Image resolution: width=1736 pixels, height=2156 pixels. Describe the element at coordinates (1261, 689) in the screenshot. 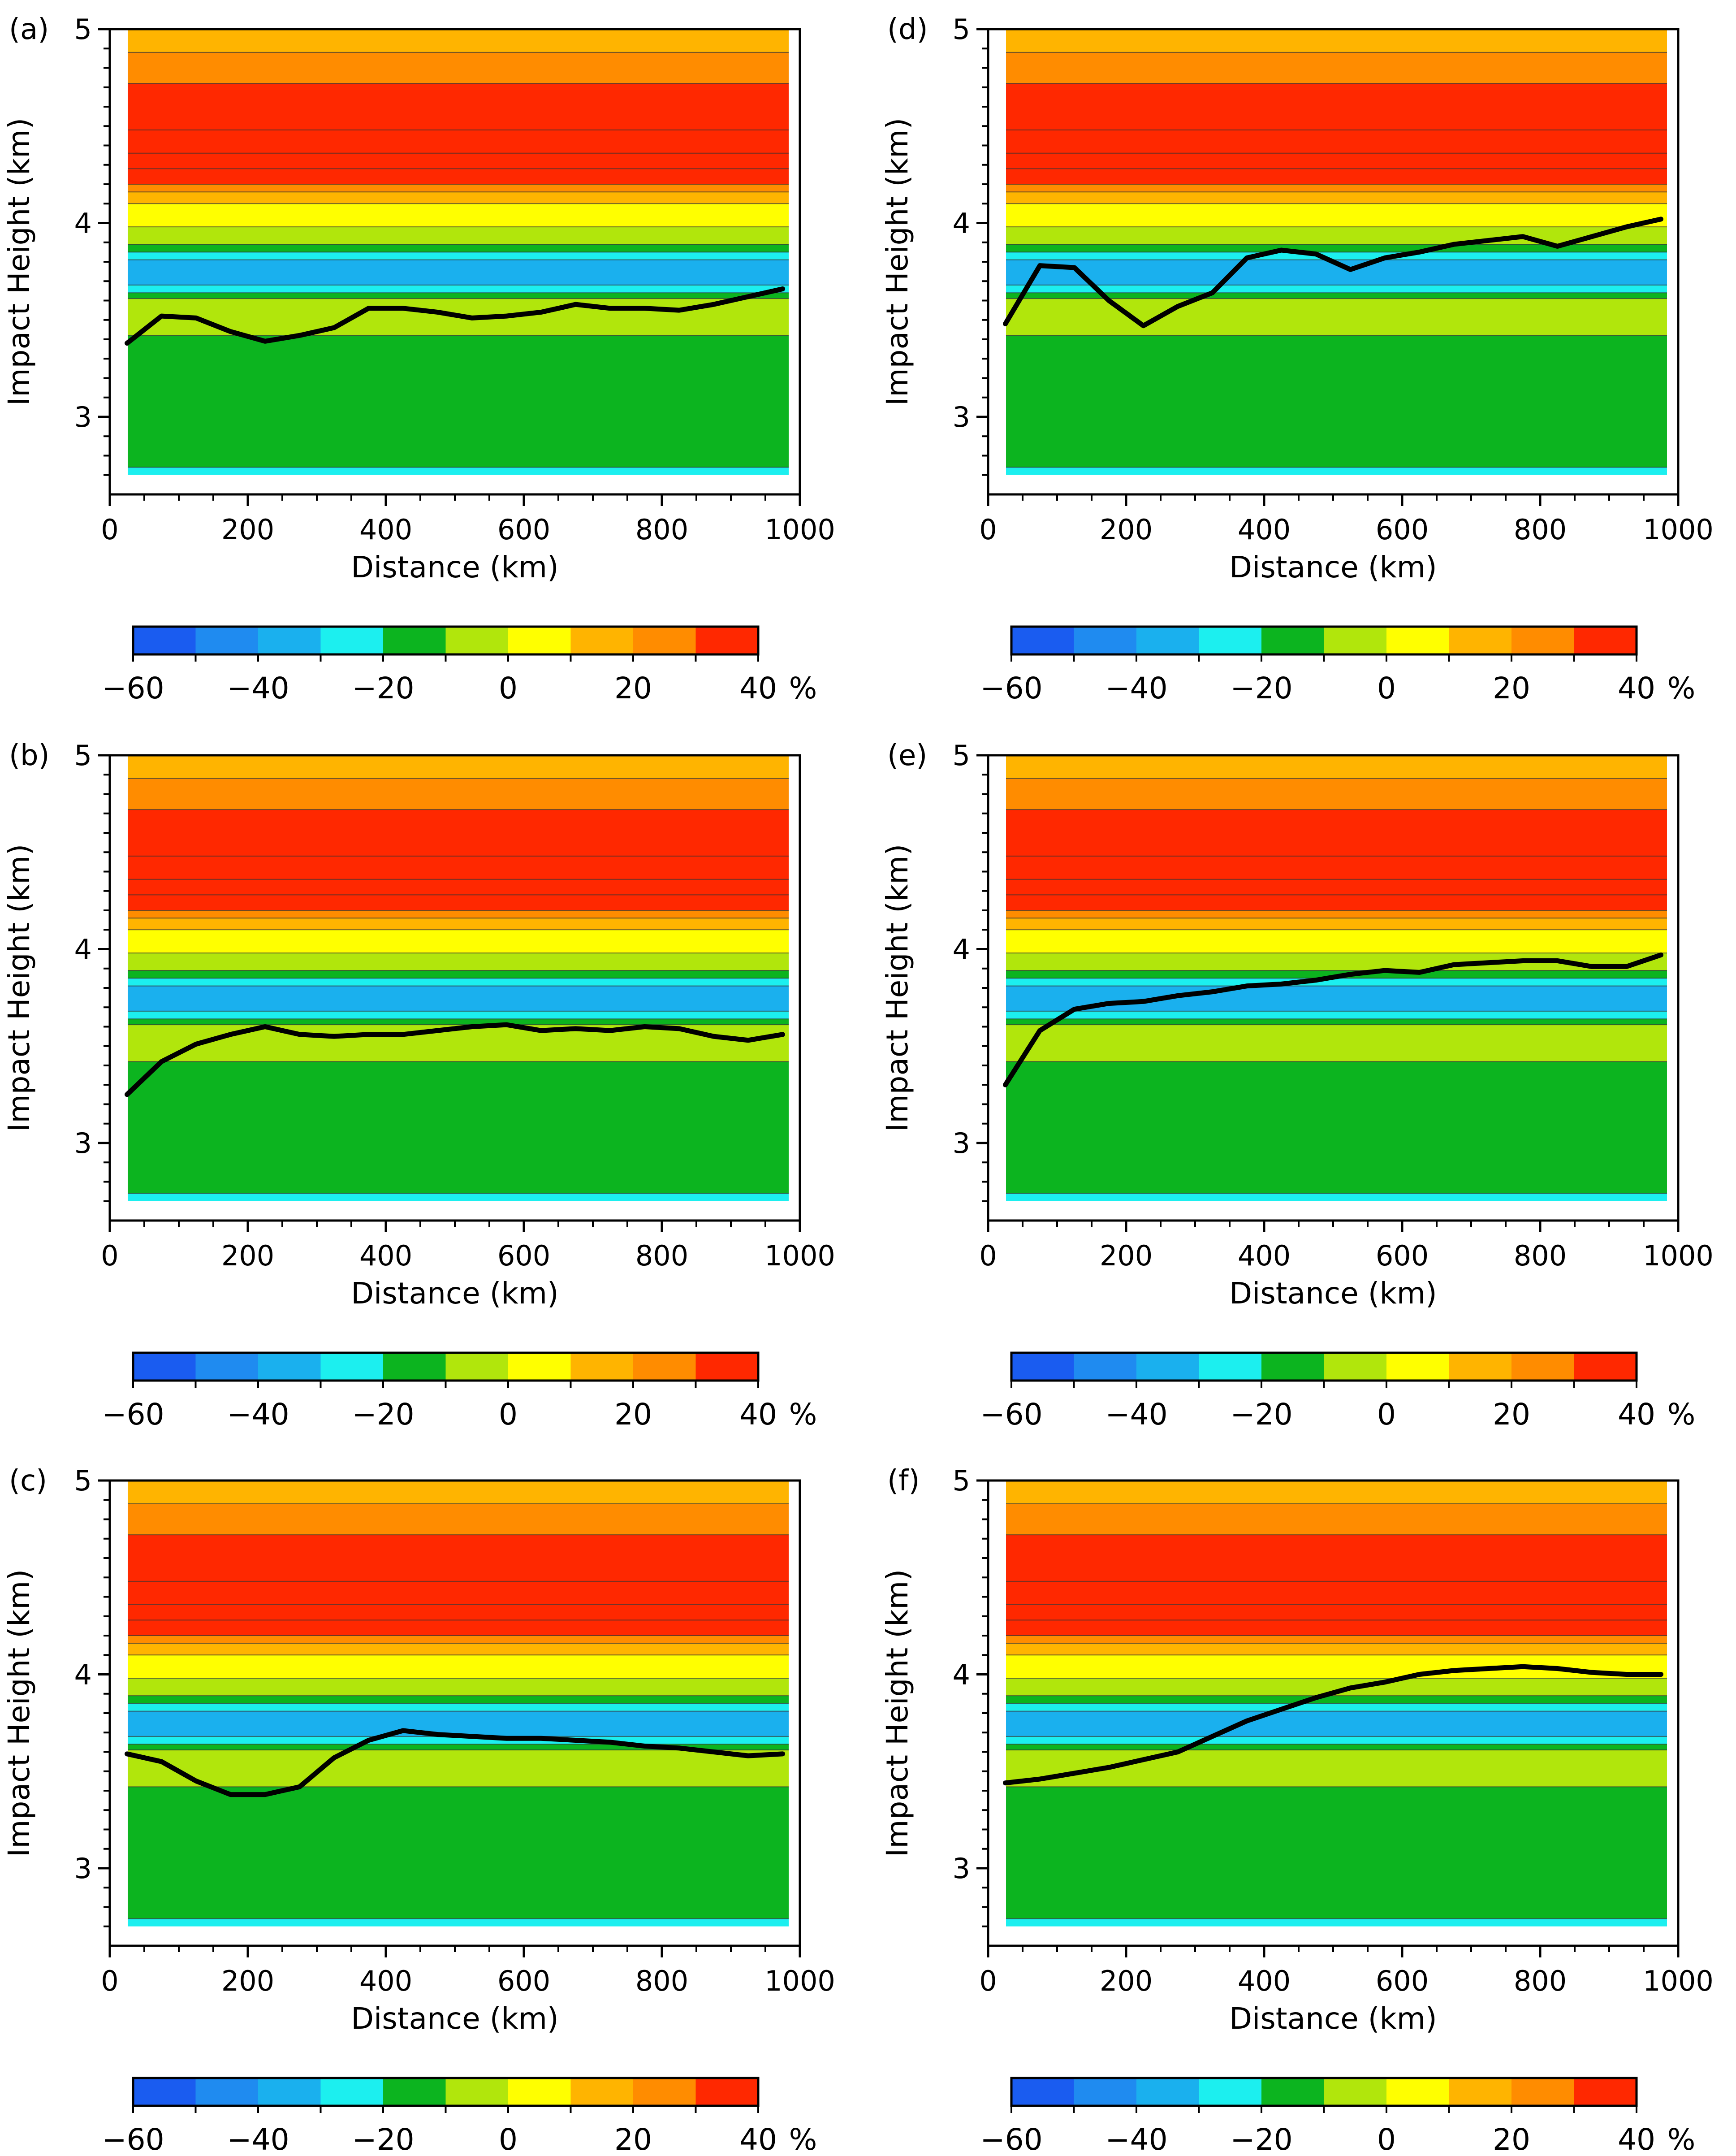

I see `colorbar-tick-label: −20` at that location.